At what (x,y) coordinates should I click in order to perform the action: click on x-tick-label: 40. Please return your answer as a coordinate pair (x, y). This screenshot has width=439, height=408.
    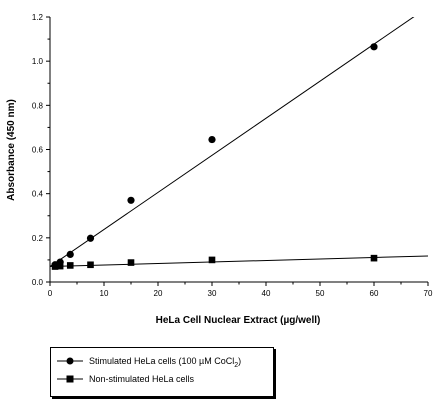
    Looking at the image, I should click on (266, 293).